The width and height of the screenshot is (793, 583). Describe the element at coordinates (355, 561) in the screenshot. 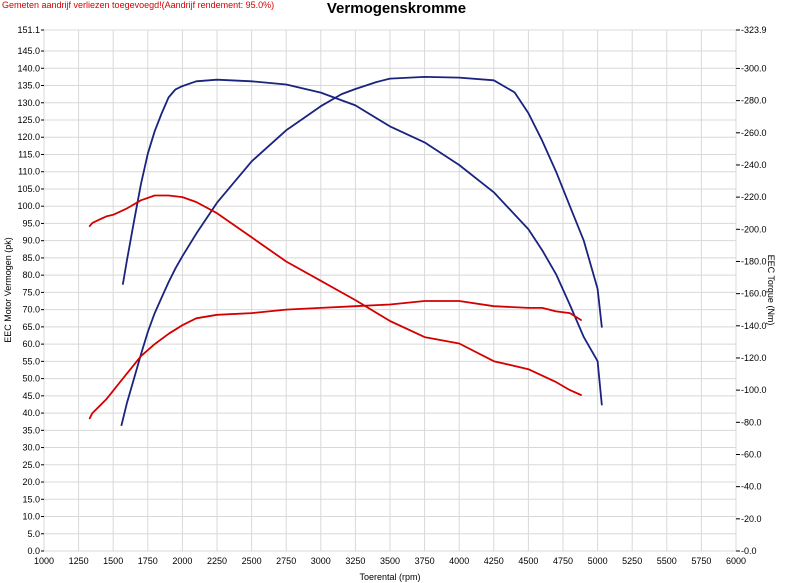

I see `x-tick-label: 3250` at that location.